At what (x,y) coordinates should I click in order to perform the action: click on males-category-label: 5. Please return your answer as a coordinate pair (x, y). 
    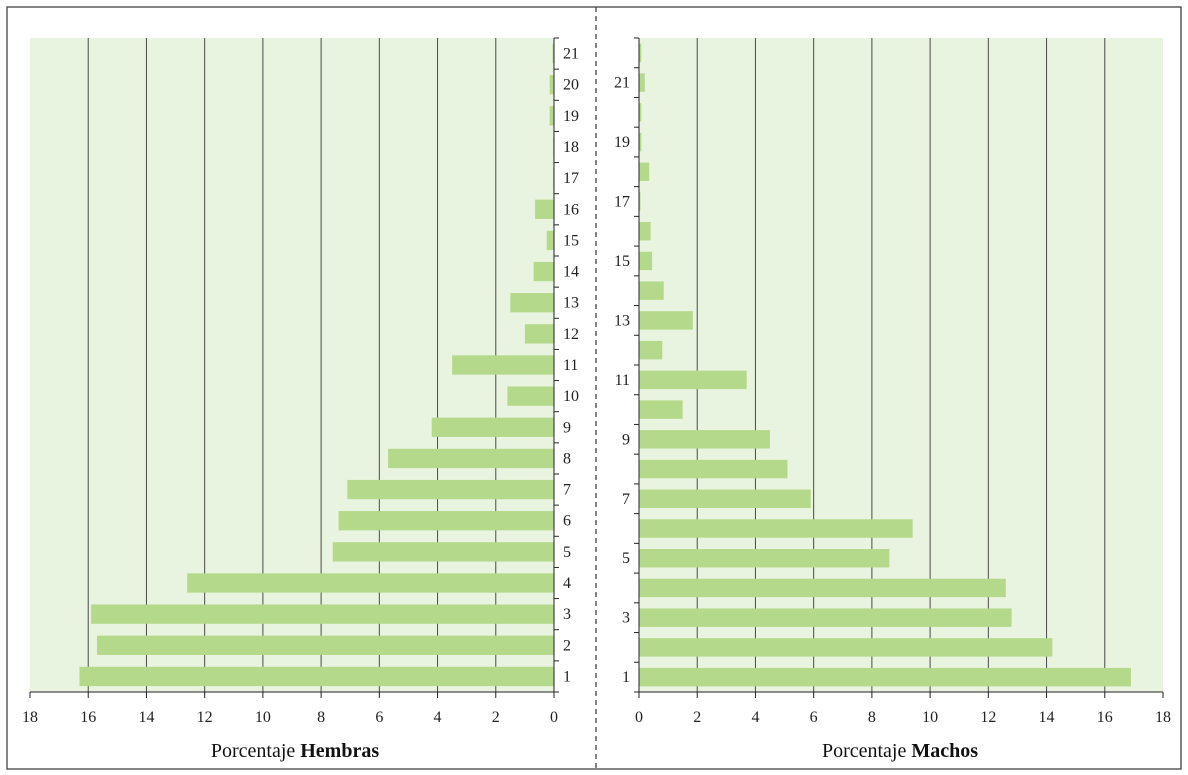
    Looking at the image, I should click on (626, 558).